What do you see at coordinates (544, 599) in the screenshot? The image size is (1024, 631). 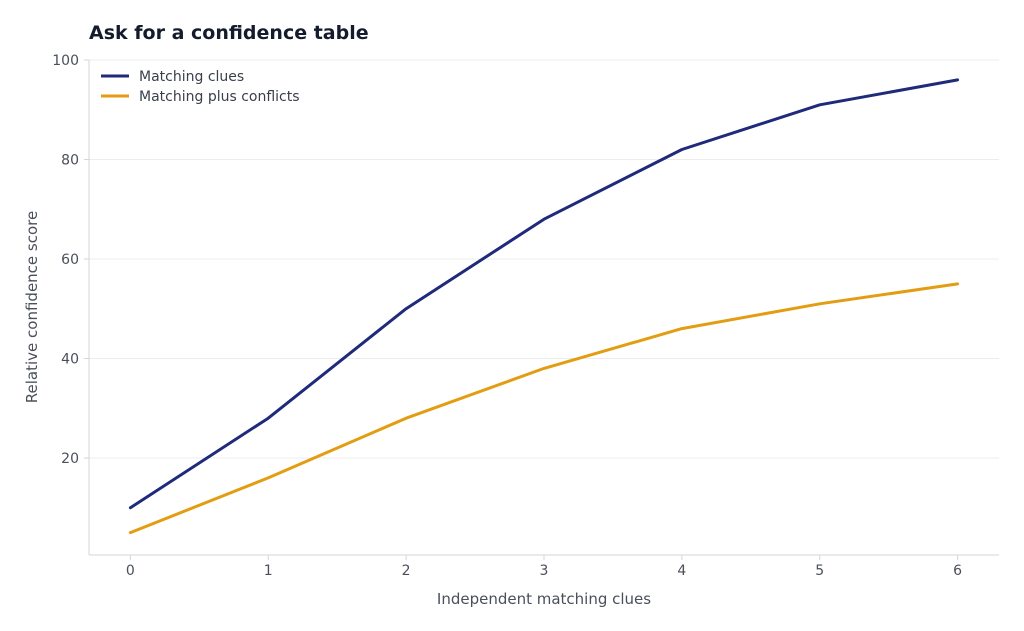 I see `x-axis-label: Independent matching clues` at bounding box center [544, 599].